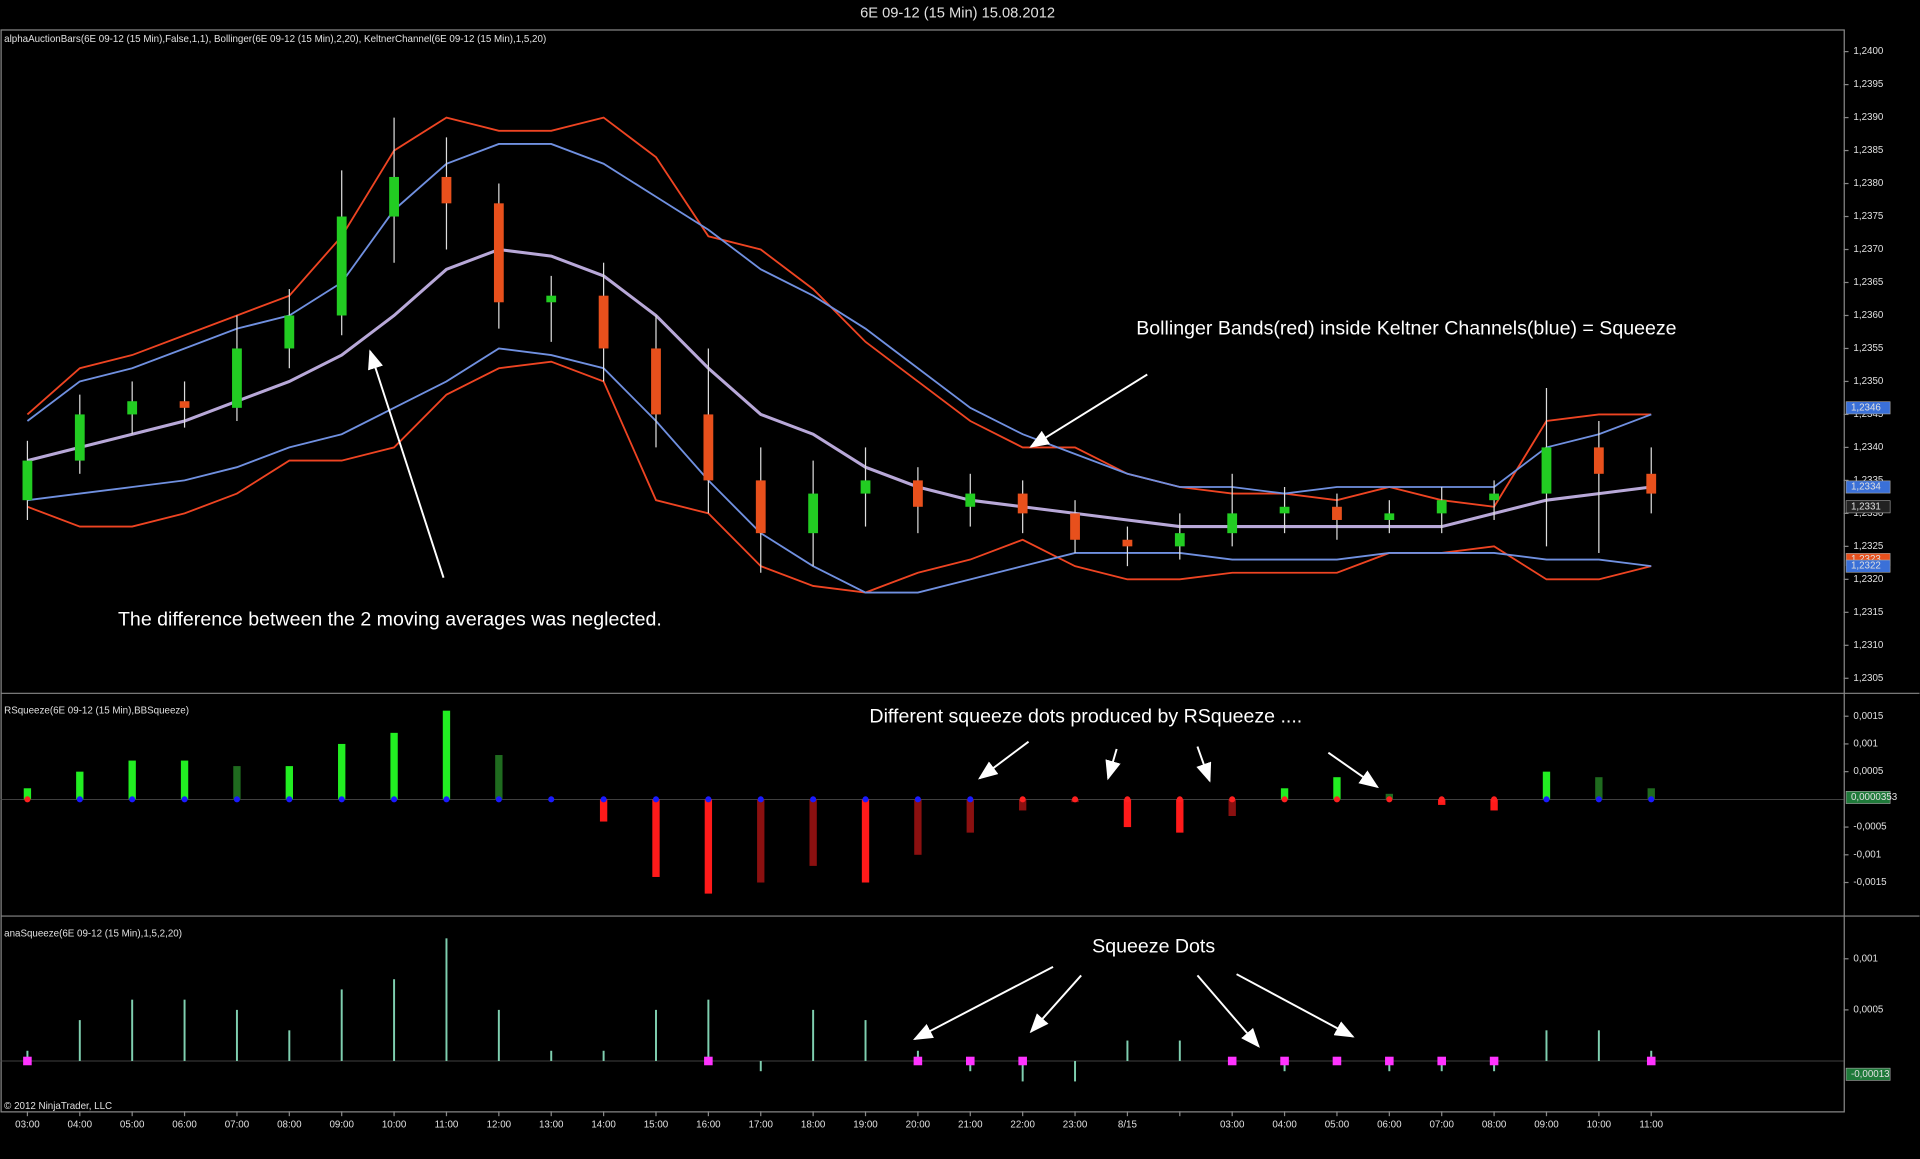 The width and height of the screenshot is (1920, 1159). Describe the element at coordinates (1868, 117) in the screenshot. I see `y-tick-label: 1,2390` at that location.